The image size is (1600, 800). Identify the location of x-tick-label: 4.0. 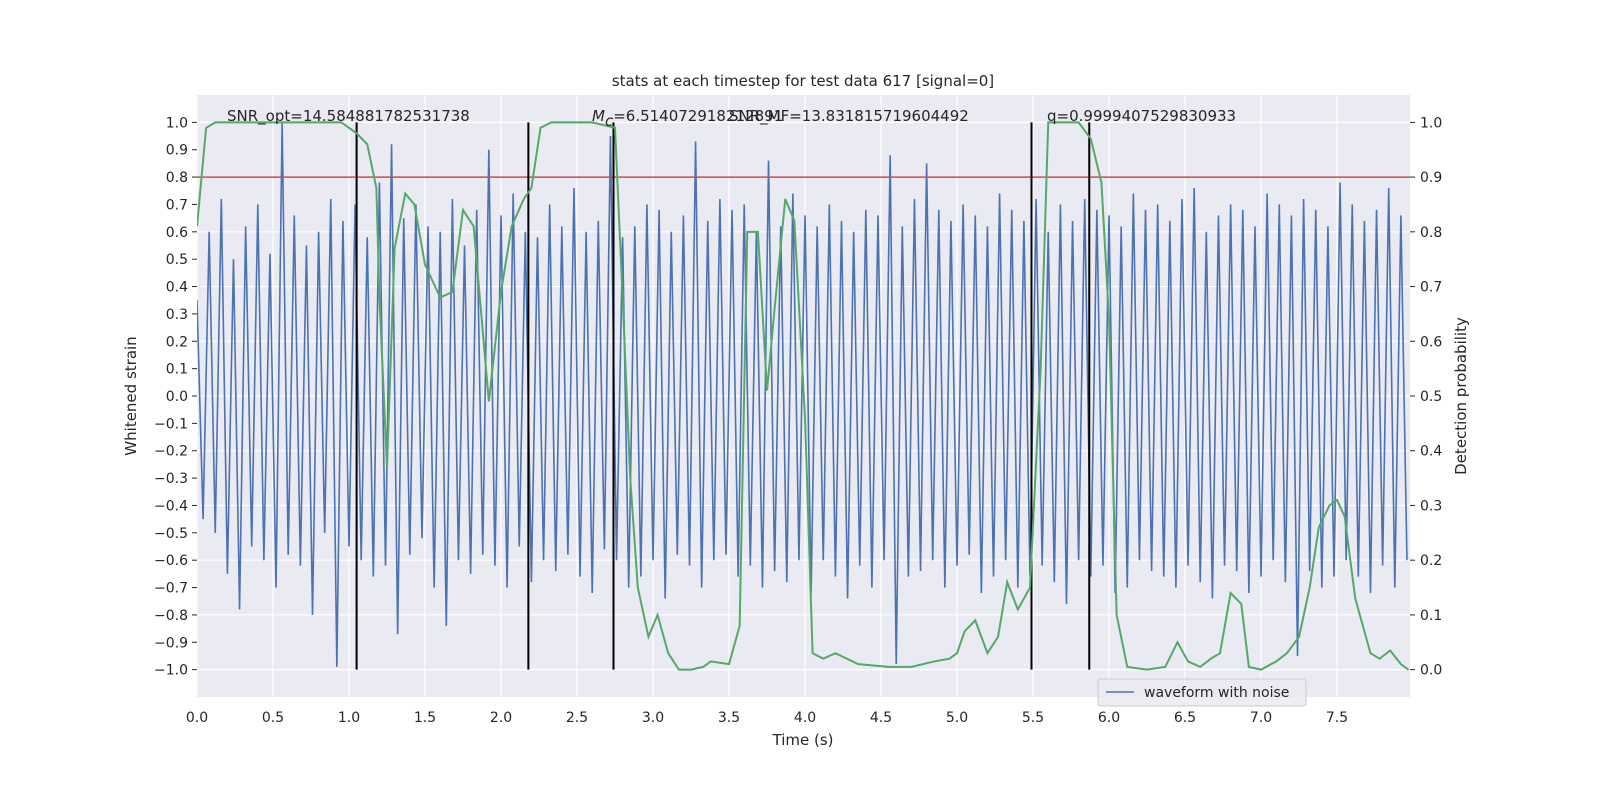
(805, 718).